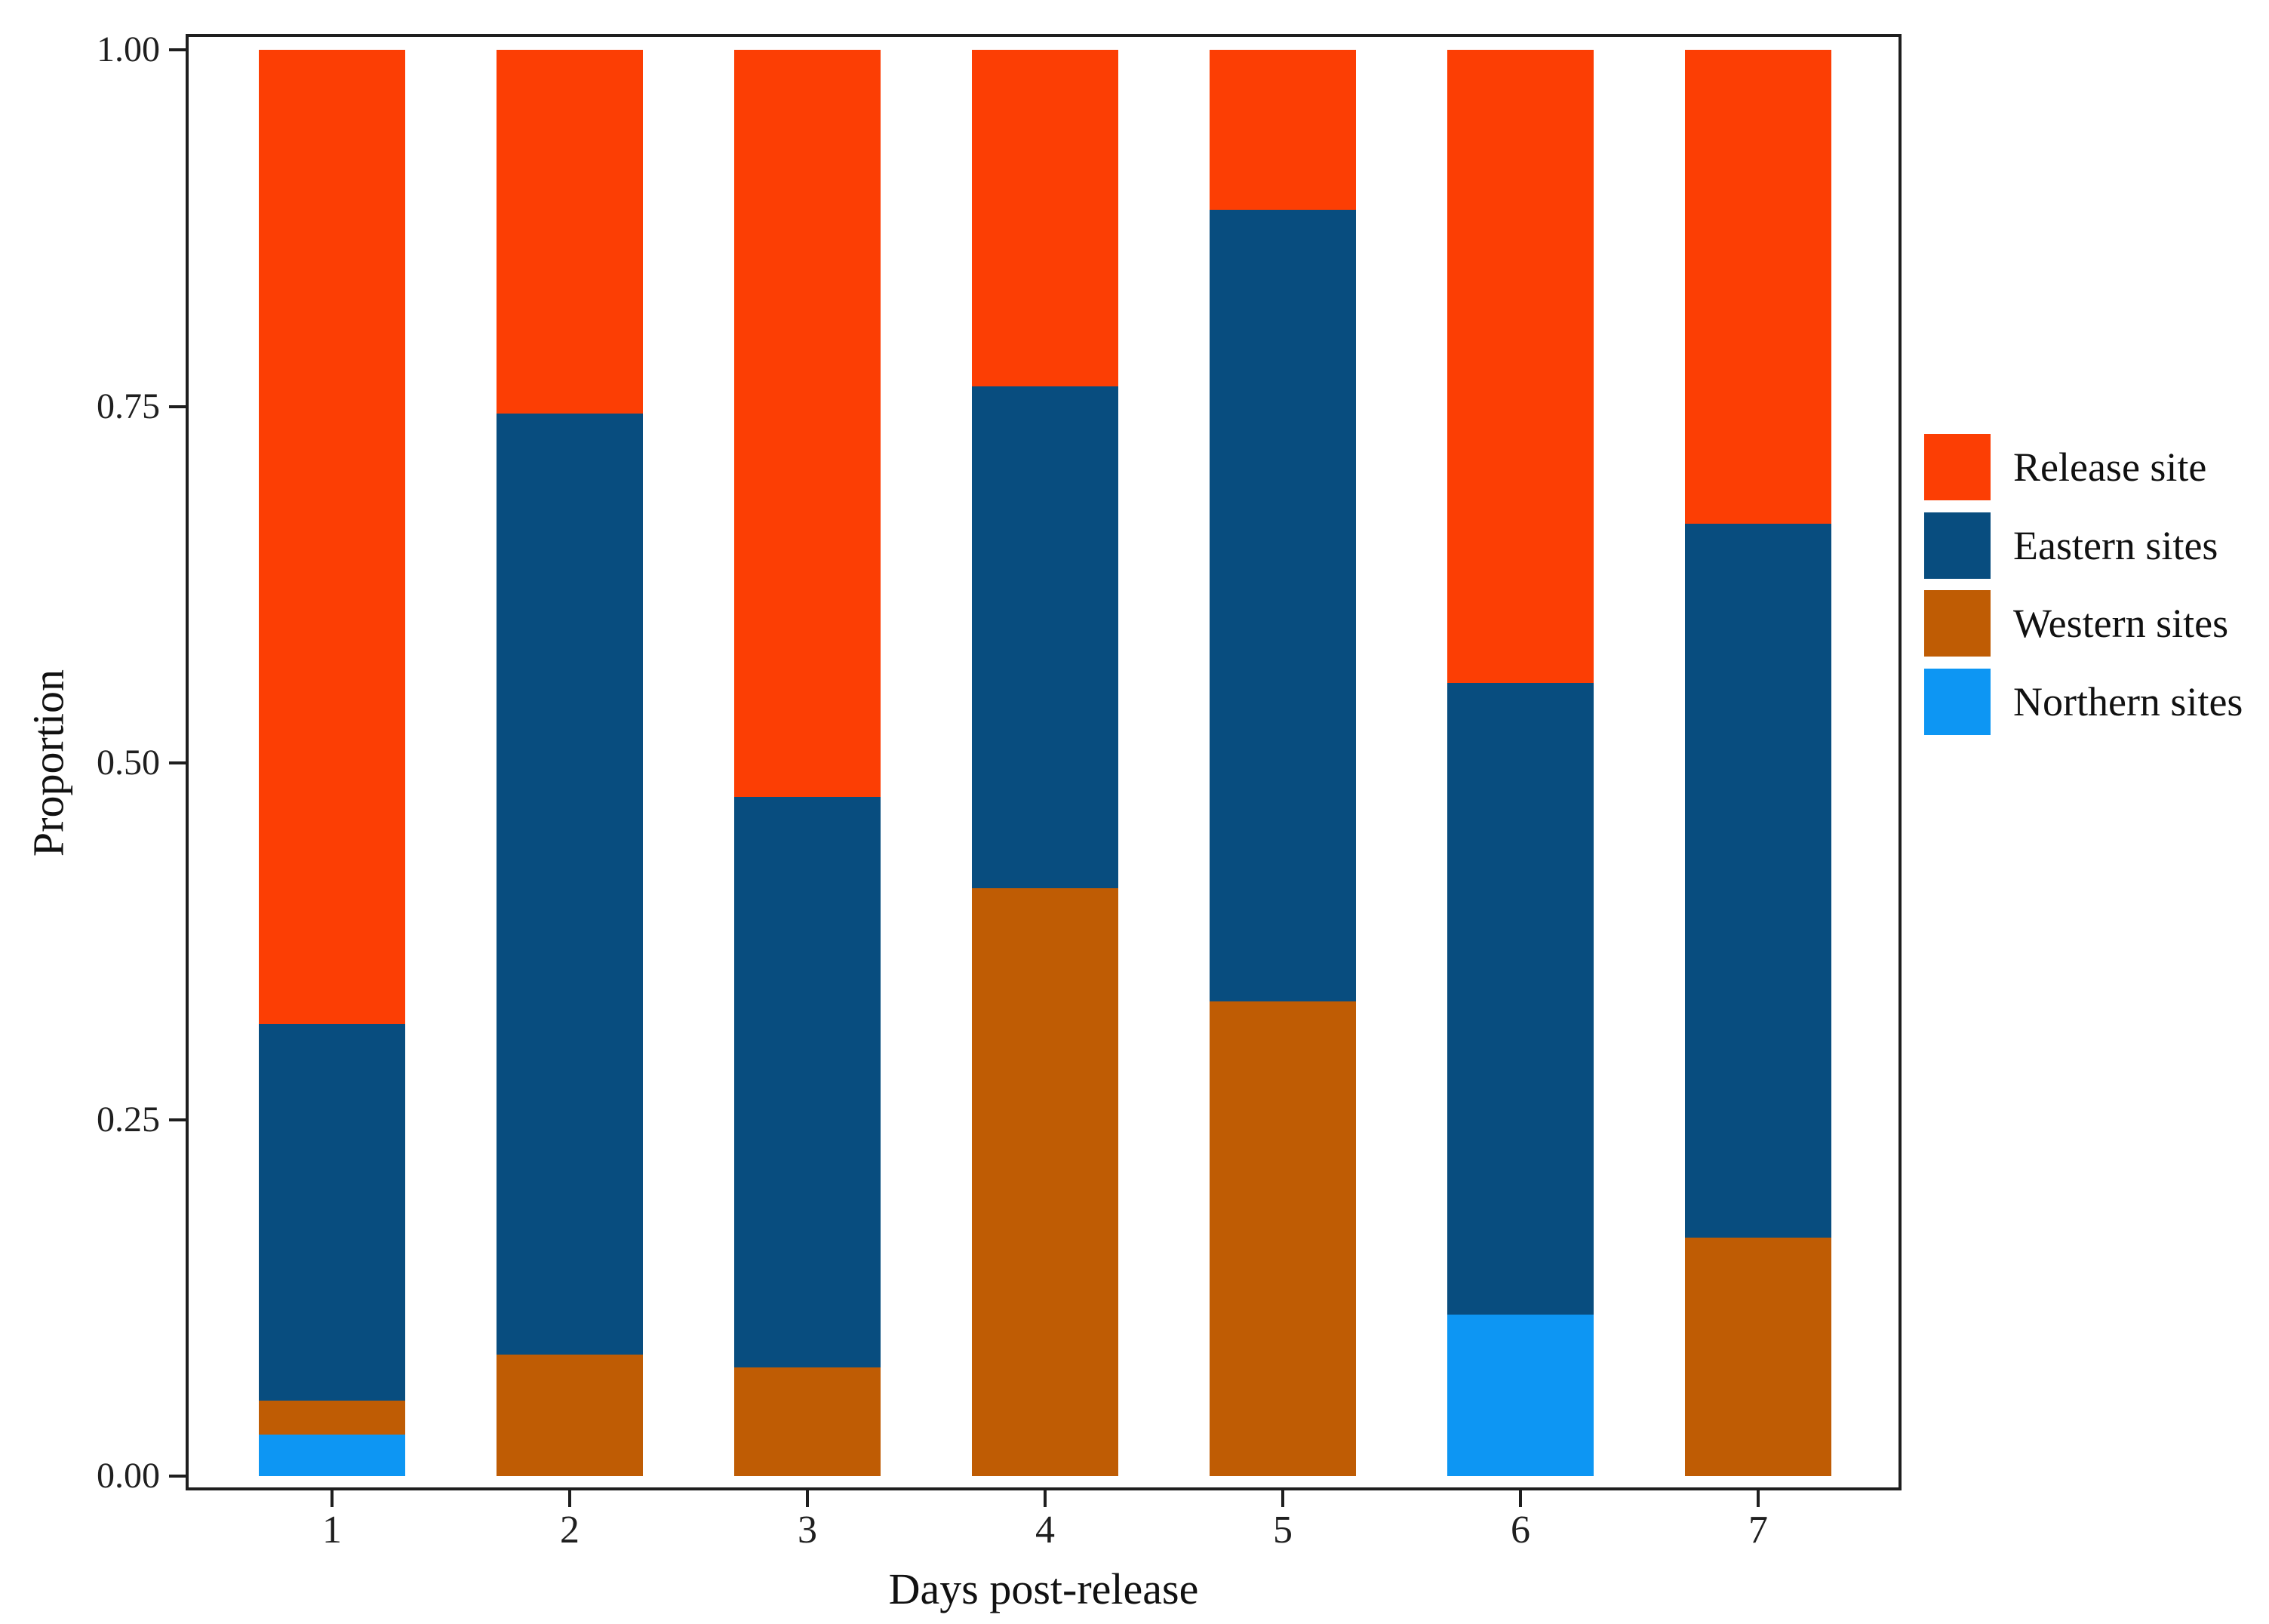 The image size is (2269, 1624). I want to click on bar-segment-release-site-day1, so click(332, 537).